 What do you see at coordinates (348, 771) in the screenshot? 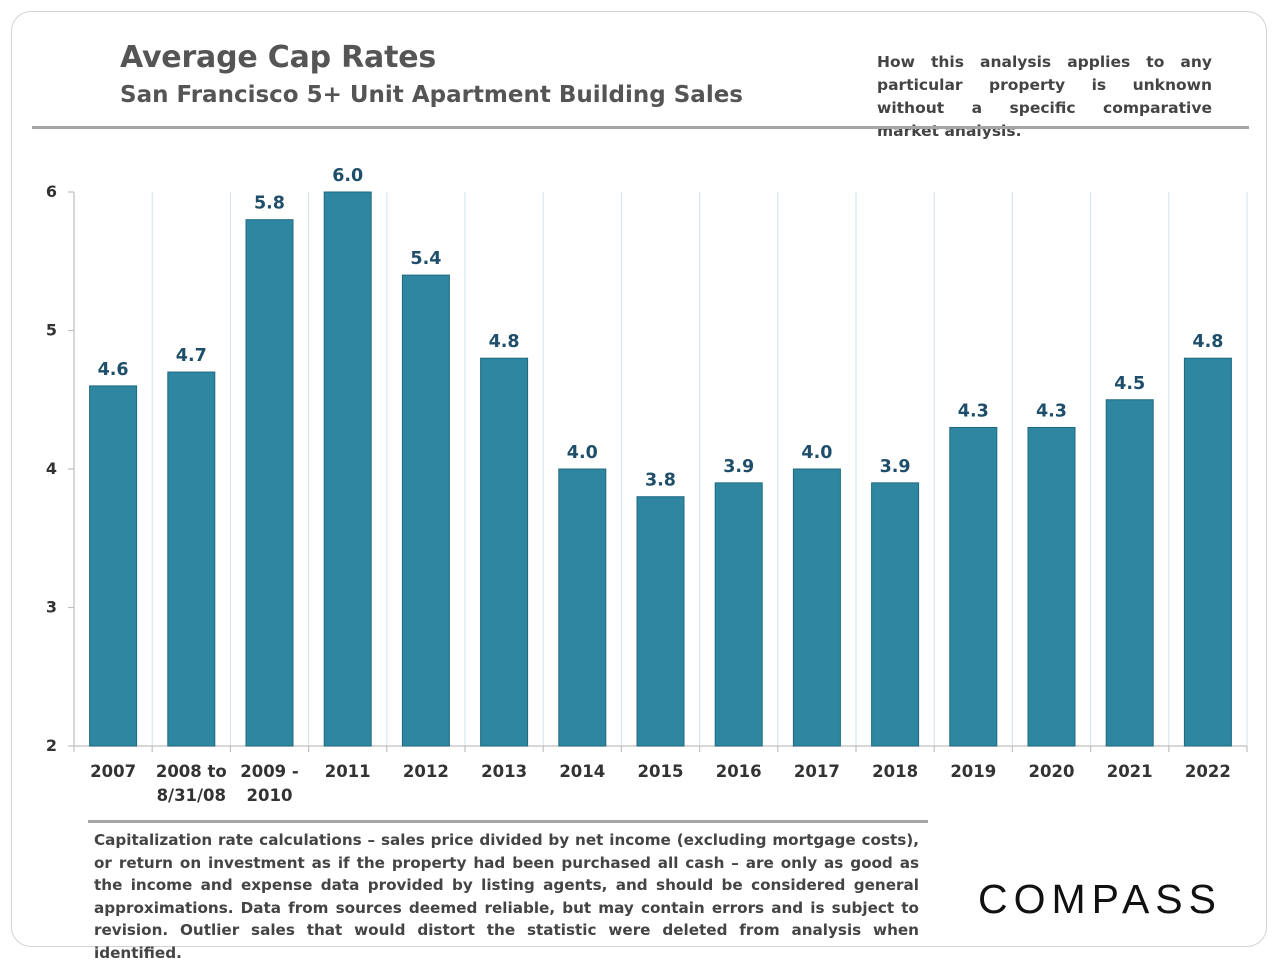
I see `x-tick-label: 2011` at bounding box center [348, 771].